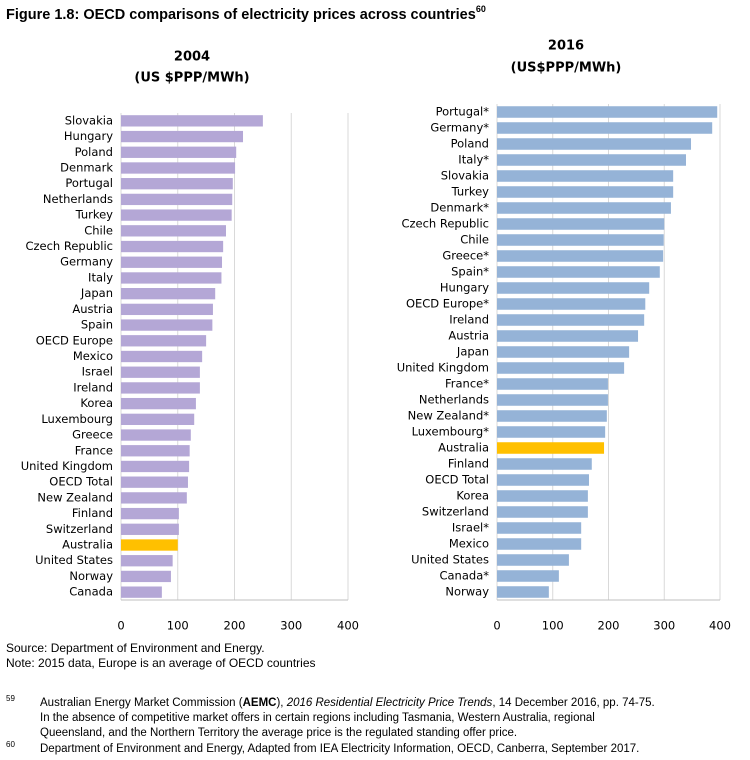  I want to click on category-label: Greece*, so click(465, 256).